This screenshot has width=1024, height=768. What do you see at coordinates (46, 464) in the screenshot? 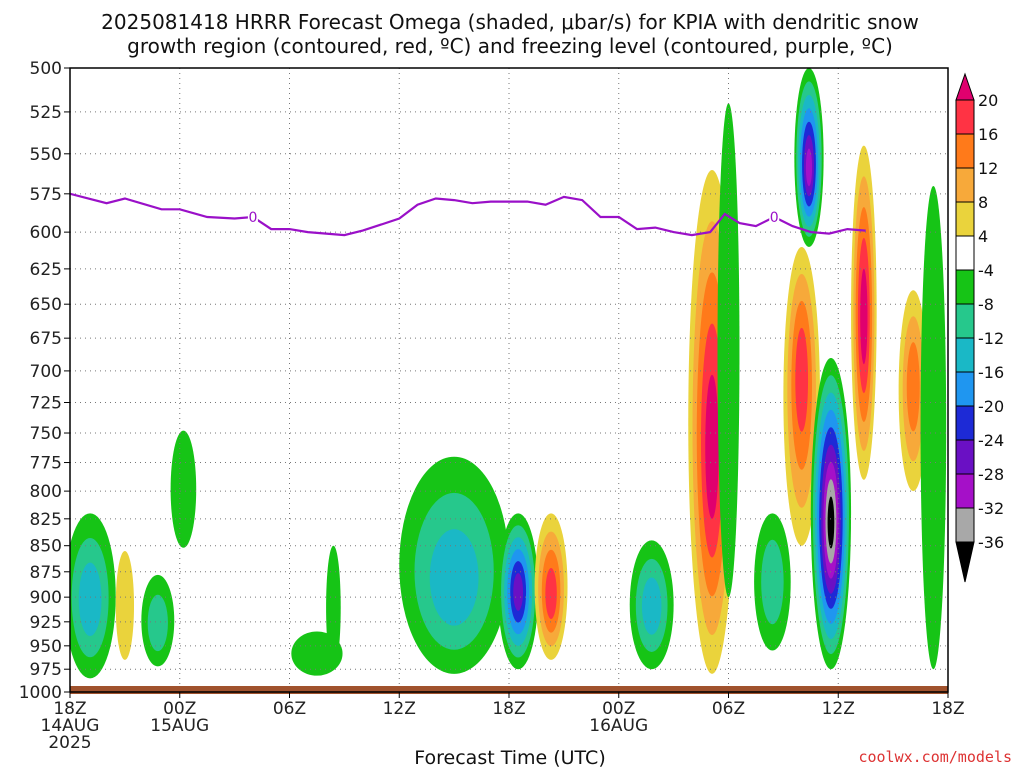
I see `y-tick-label-11: 775` at bounding box center [46, 464].